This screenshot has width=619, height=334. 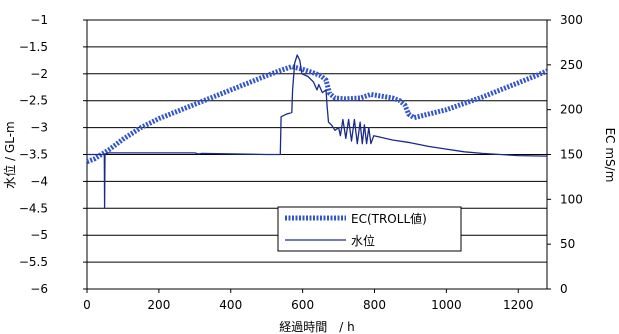 I want to click on y-right-tick-label: 200, so click(x=571, y=110).